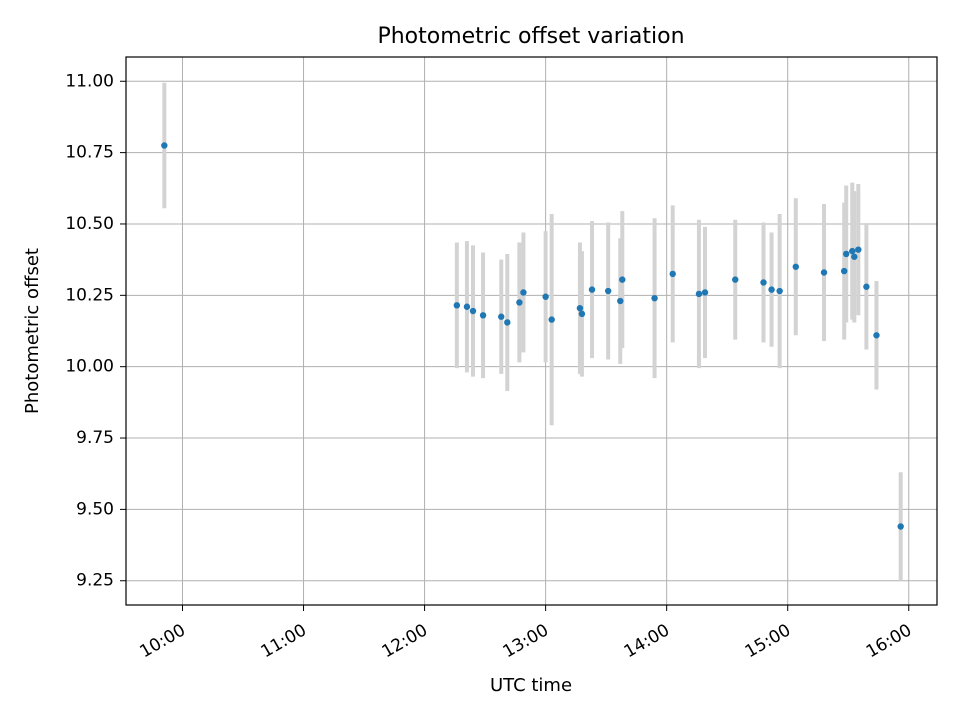  Describe the element at coordinates (89, 367) in the screenshot. I see `y-tick-label: 10.00` at that location.